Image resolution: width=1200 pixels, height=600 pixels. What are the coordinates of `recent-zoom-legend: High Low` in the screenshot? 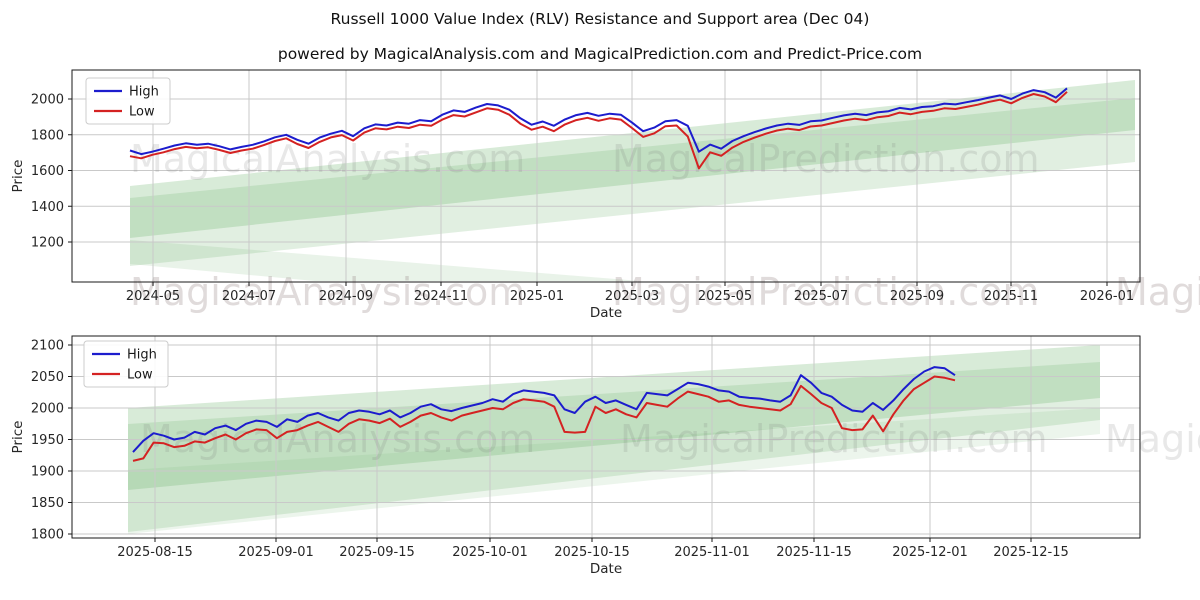 It's located at (126, 364).